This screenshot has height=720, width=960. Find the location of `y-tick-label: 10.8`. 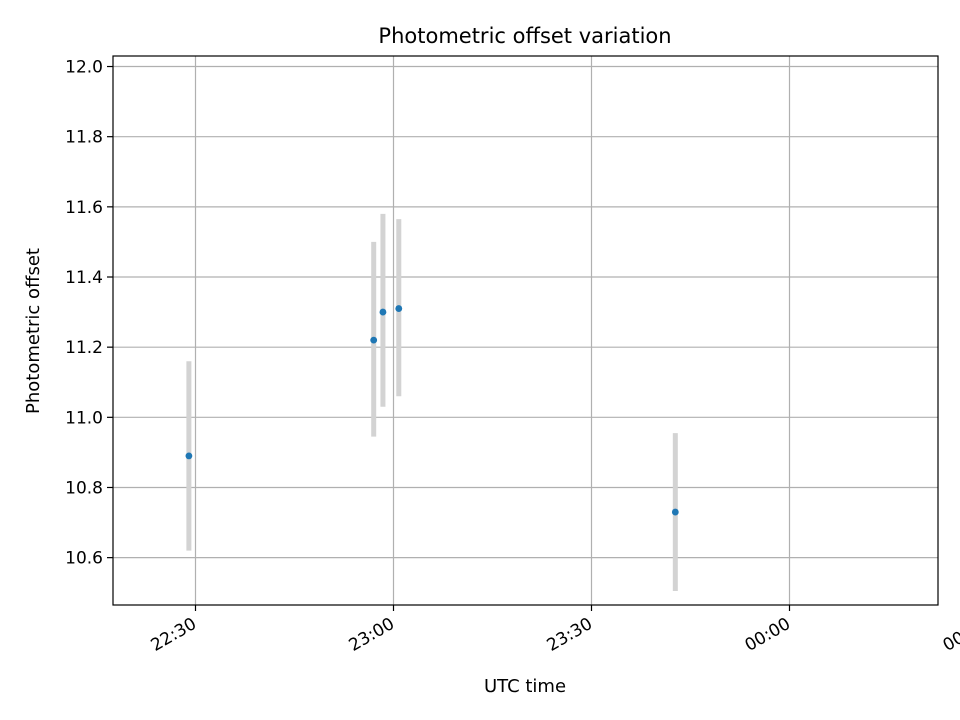

y-tick-label: 10.8 is located at coordinates (84, 488).